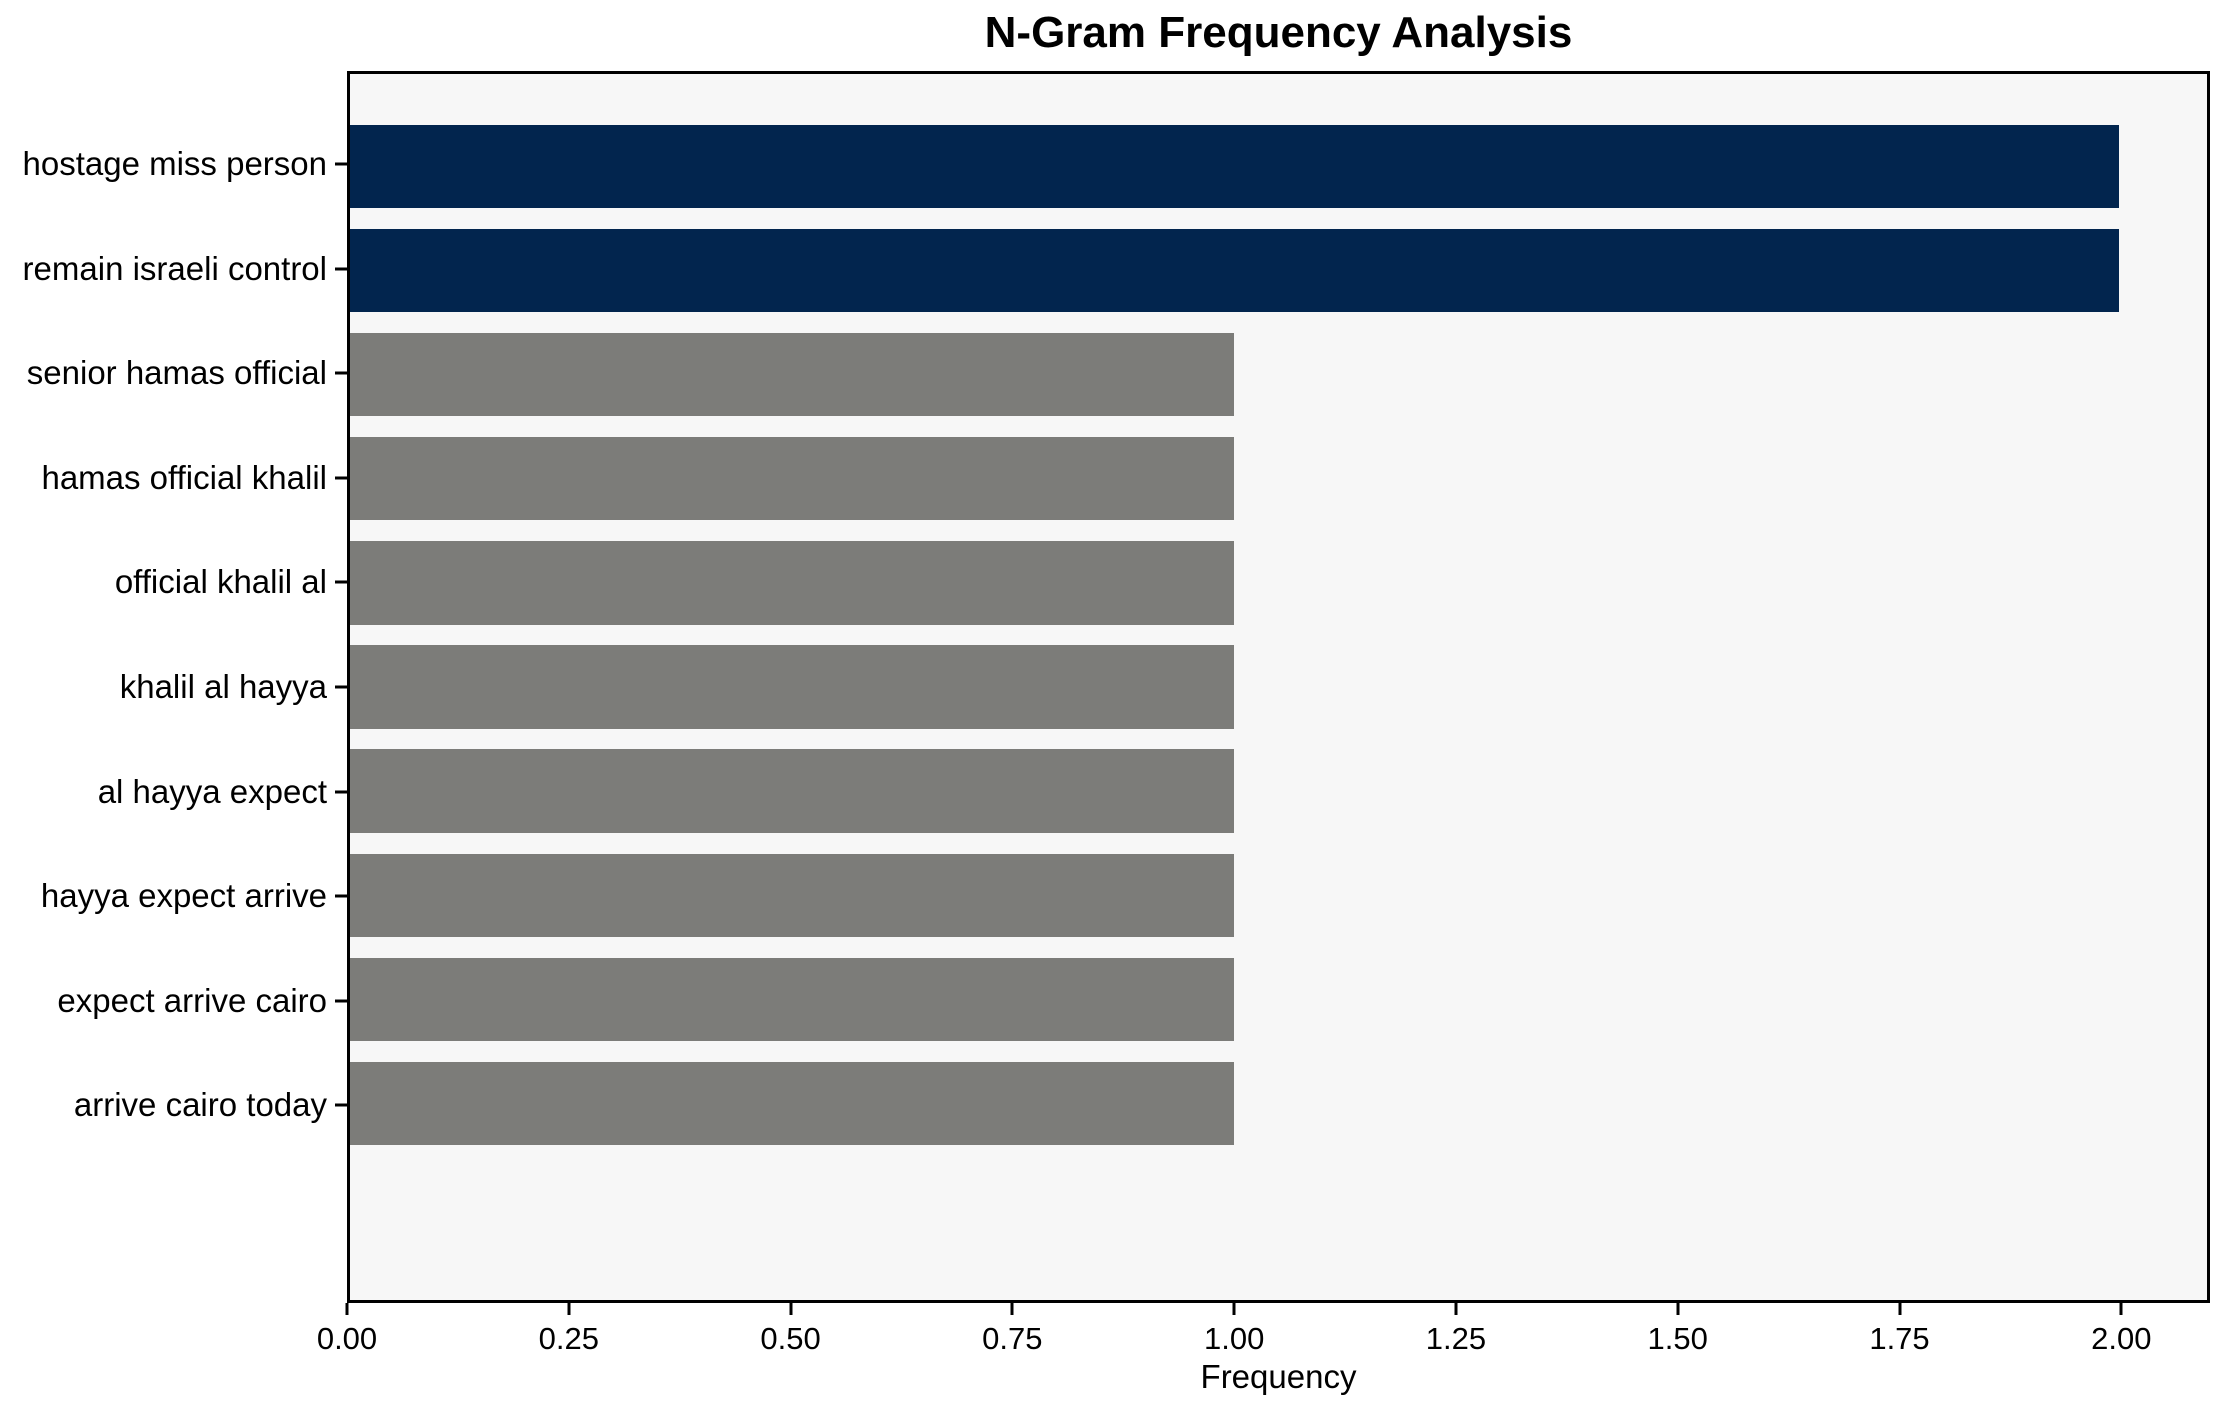 Image resolution: width=2227 pixels, height=1414 pixels. Describe the element at coordinates (792, 1103) in the screenshot. I see `bar-arrive-cairo-today` at that location.